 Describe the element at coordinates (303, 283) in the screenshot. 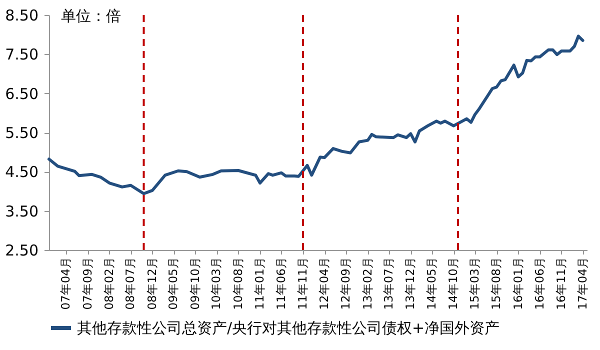

I see `x-tick-label: 11年11月` at that location.